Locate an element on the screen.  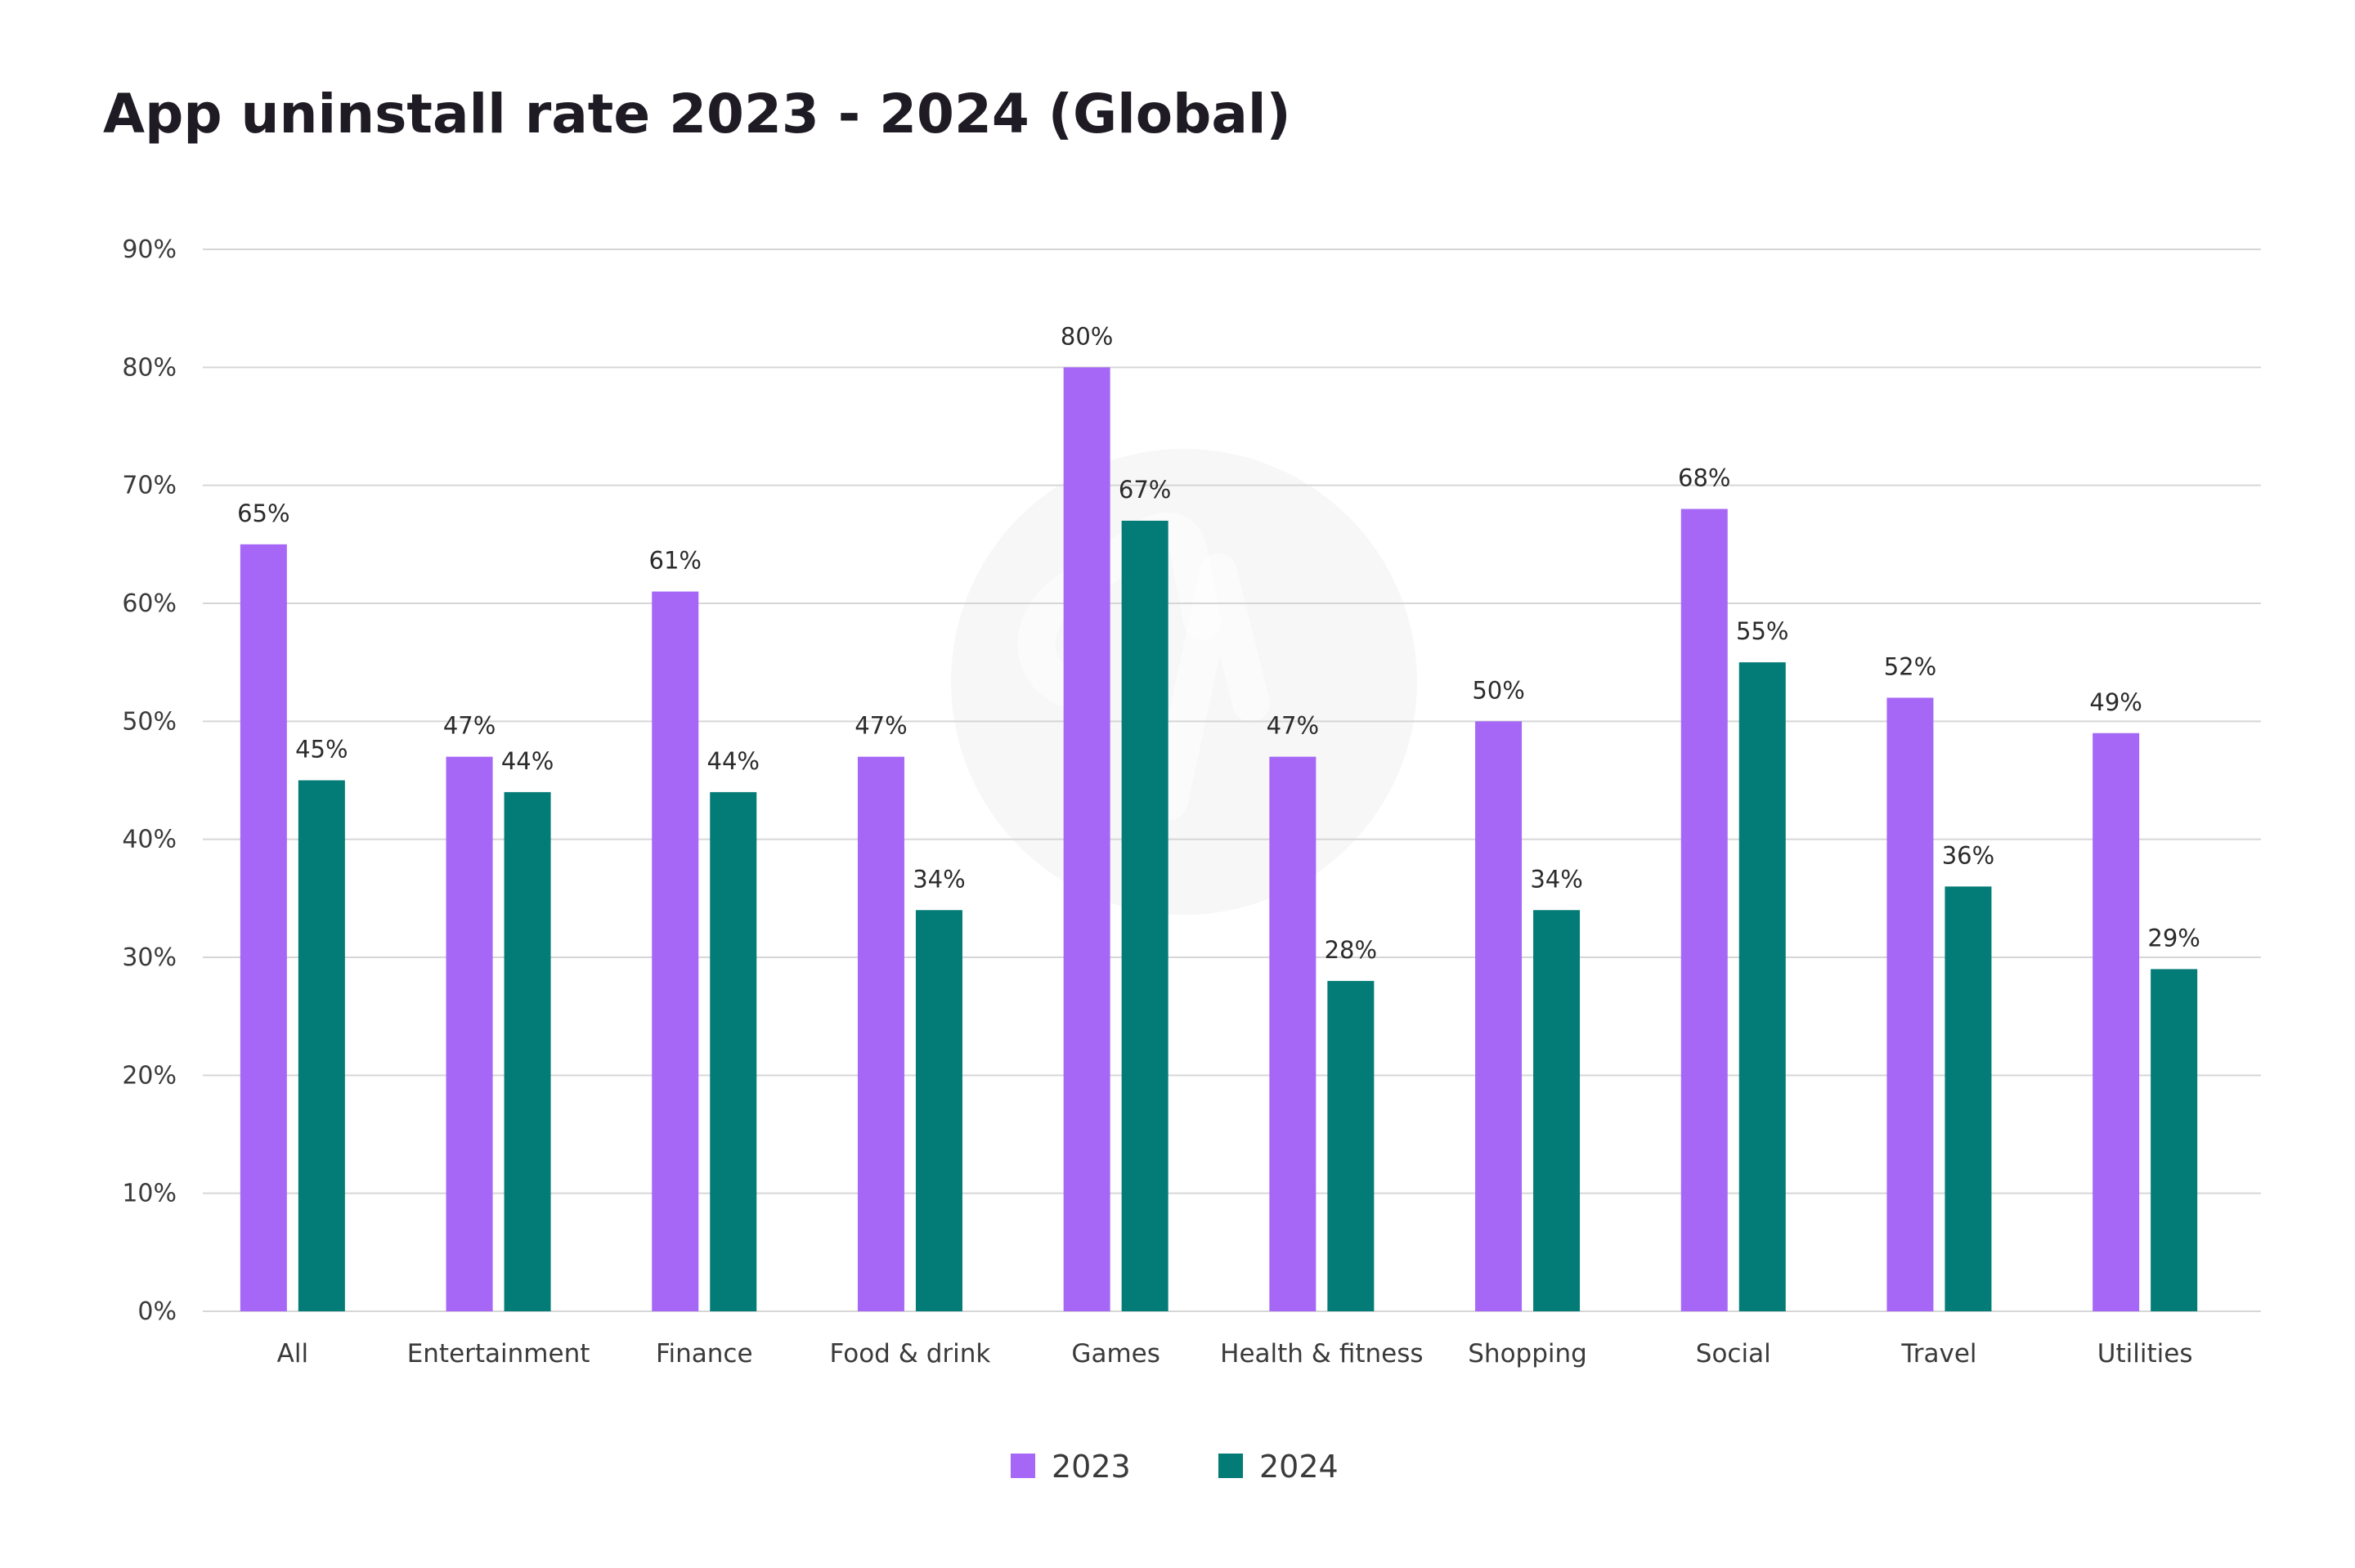
y-tick-label: 30% is located at coordinates (149, 958).